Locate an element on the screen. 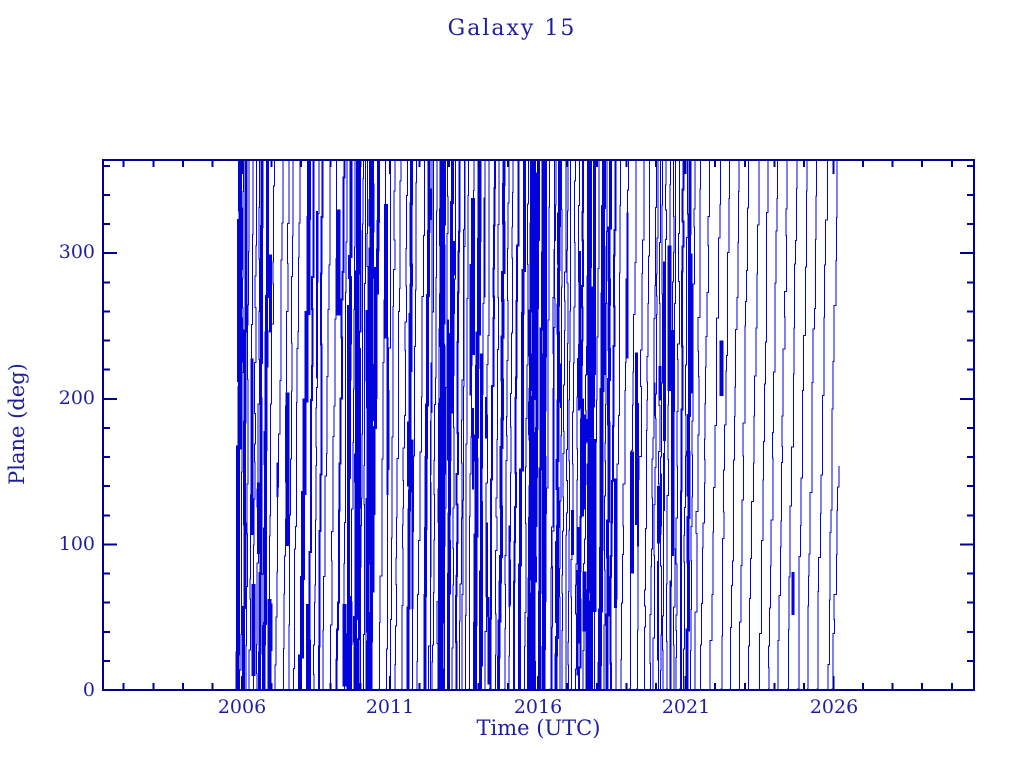  y-tick-label-100: 100 is located at coordinates (76, 544).